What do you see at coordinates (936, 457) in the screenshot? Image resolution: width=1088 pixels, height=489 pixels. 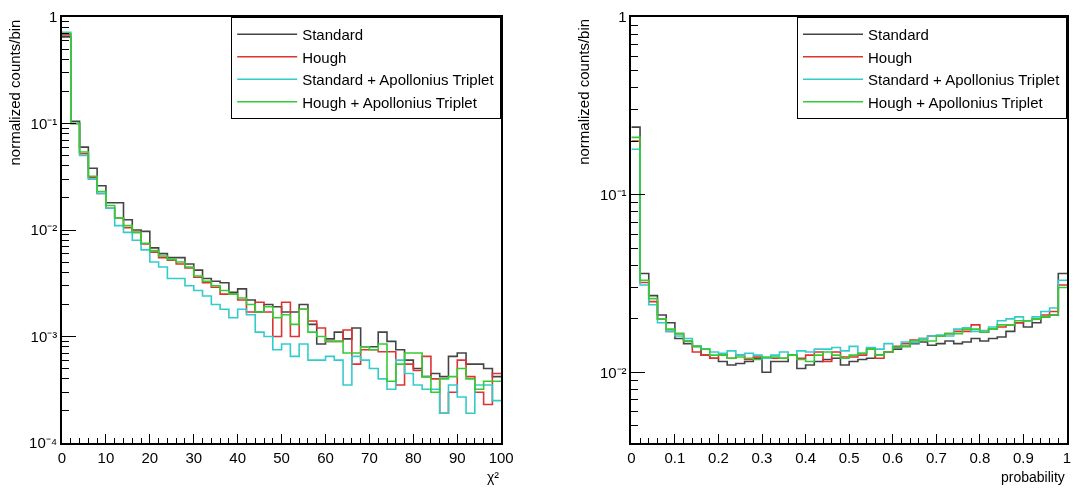 I see `x-tick-label: 0.7` at bounding box center [936, 457].